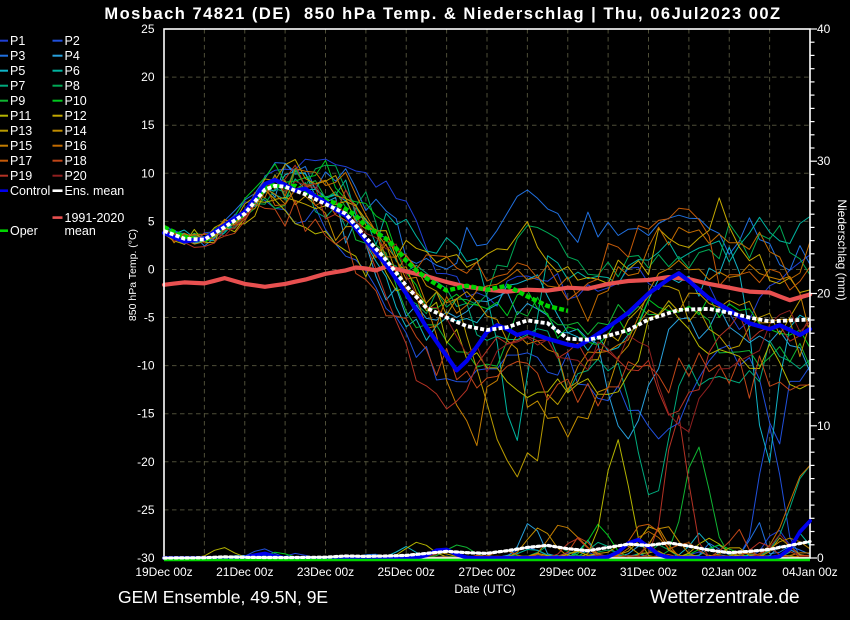 The height and width of the screenshot is (620, 850). What do you see at coordinates (146, 558) in the screenshot?
I see `svg-text: -30` at bounding box center [146, 558].